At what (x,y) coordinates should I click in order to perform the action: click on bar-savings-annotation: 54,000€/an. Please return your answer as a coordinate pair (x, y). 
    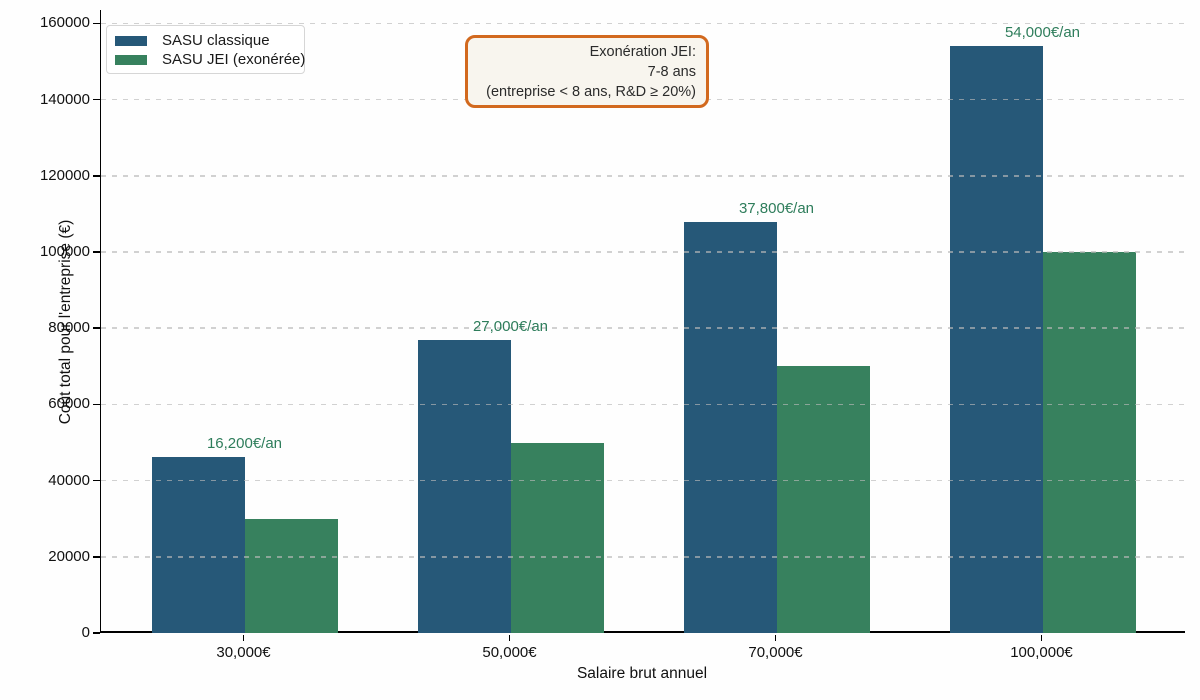
    Looking at the image, I should click on (1042, 33).